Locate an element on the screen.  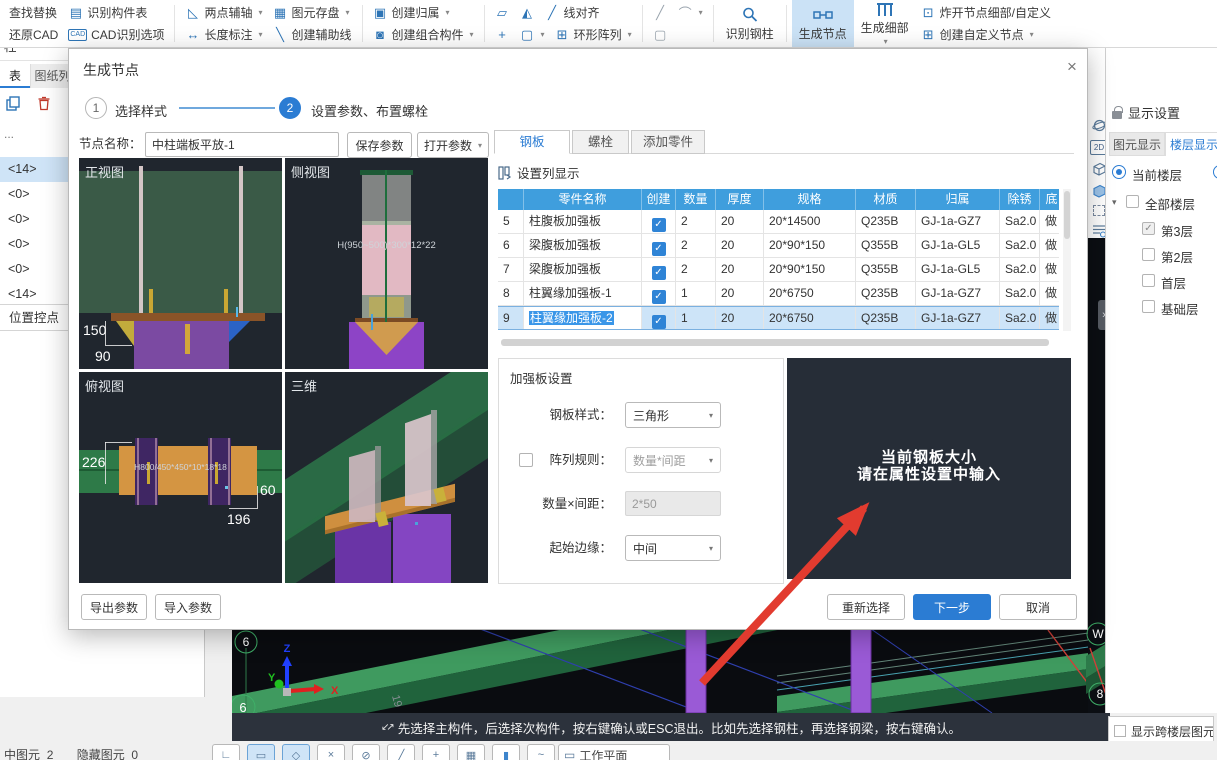
create-custom-node-button: ⊞ 创建自定义节点 ▾ is located at coordinates (986, 35).